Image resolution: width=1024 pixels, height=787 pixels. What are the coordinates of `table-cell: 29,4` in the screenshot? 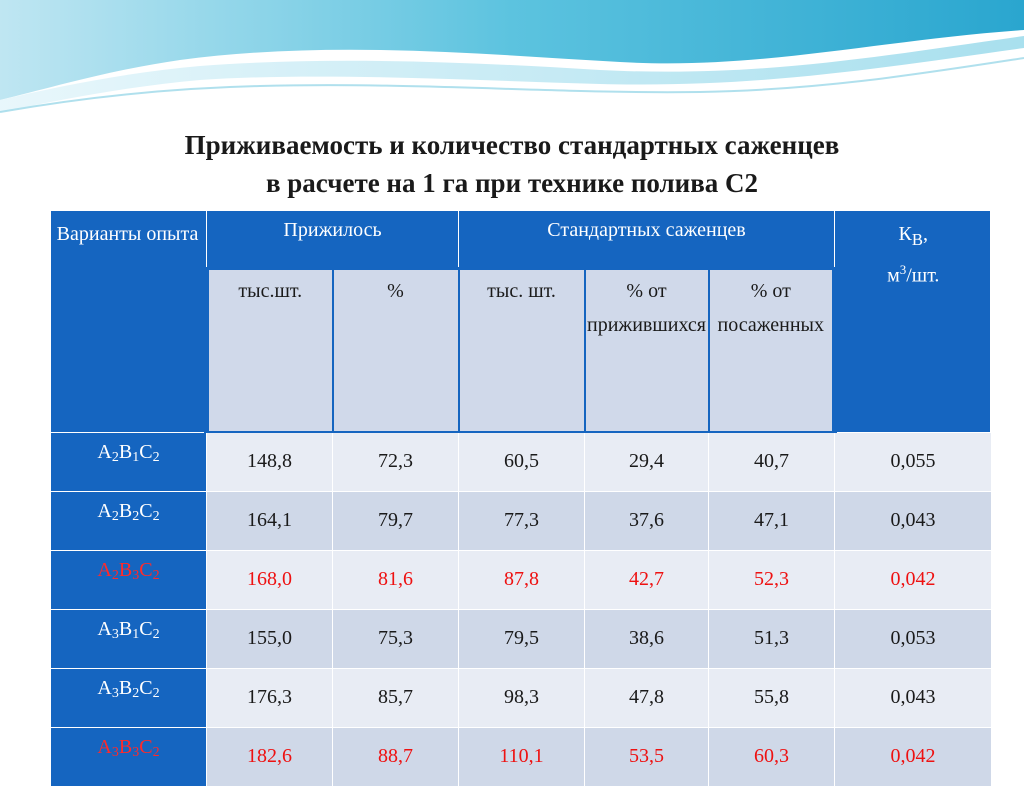 It's located at (646, 461).